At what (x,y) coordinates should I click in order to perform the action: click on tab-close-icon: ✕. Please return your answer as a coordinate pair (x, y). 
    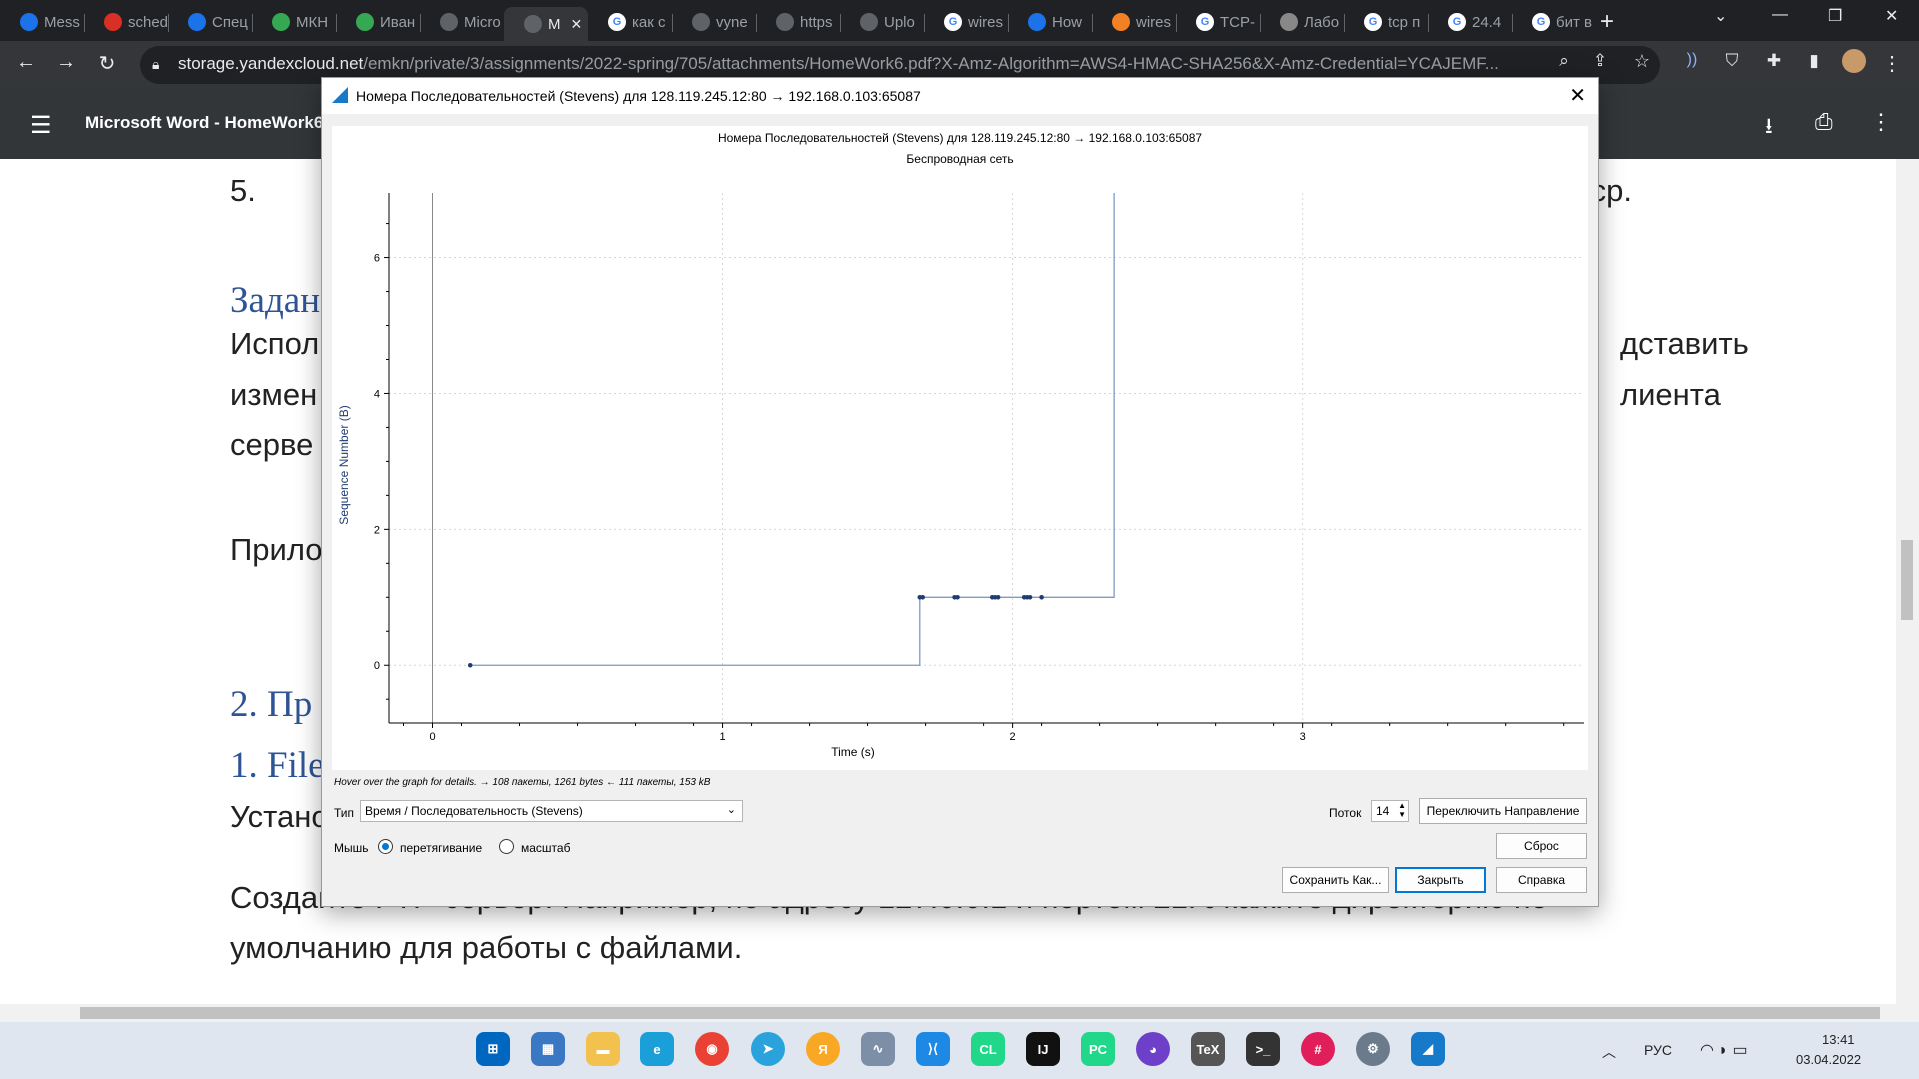
    Looking at the image, I should click on (576, 23).